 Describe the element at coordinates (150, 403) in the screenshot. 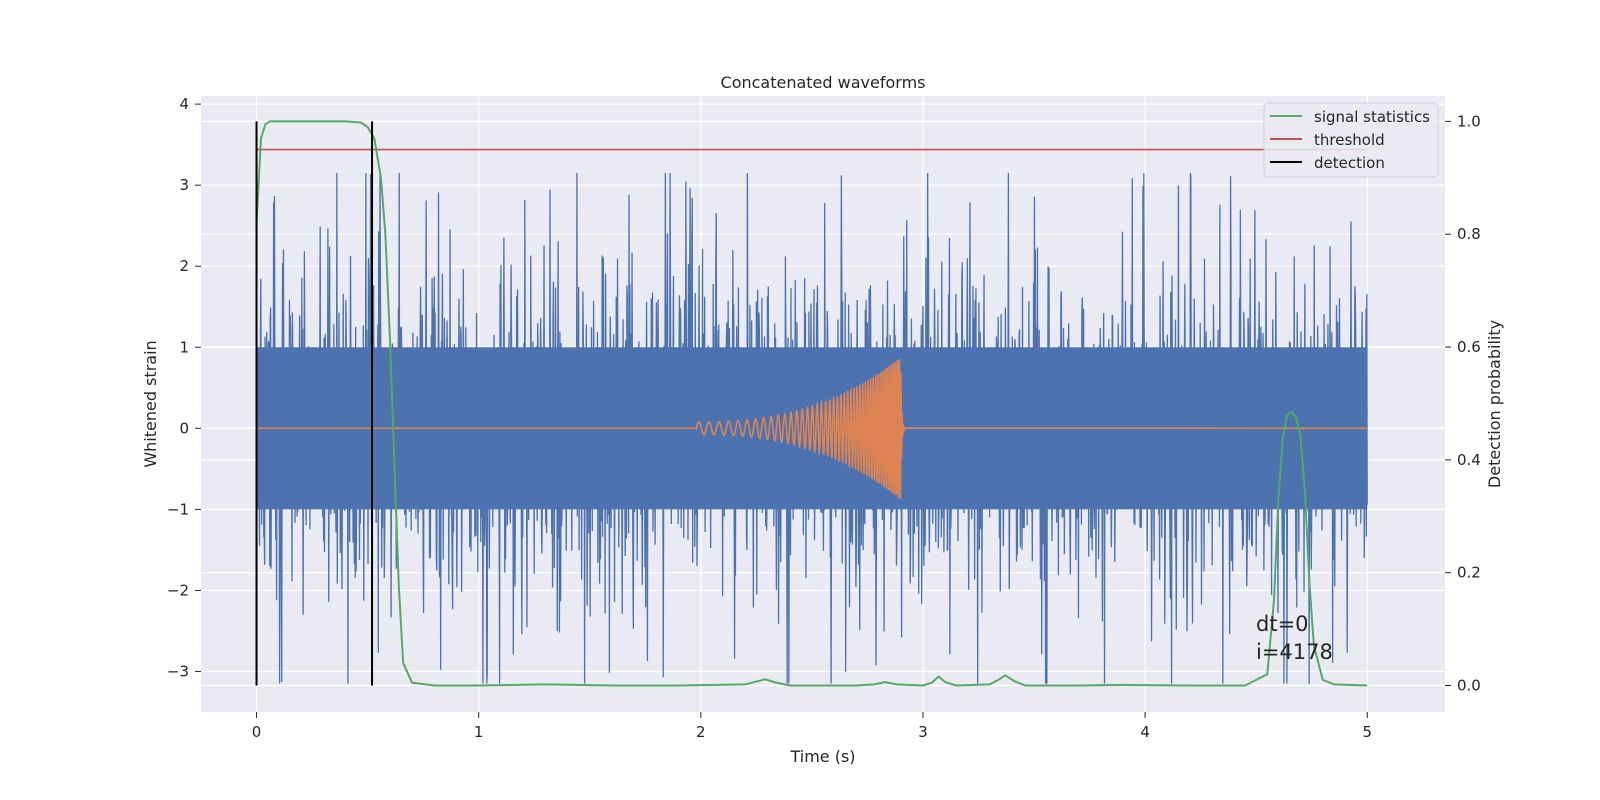

I see `y-axis-label: Whitened strain` at that location.